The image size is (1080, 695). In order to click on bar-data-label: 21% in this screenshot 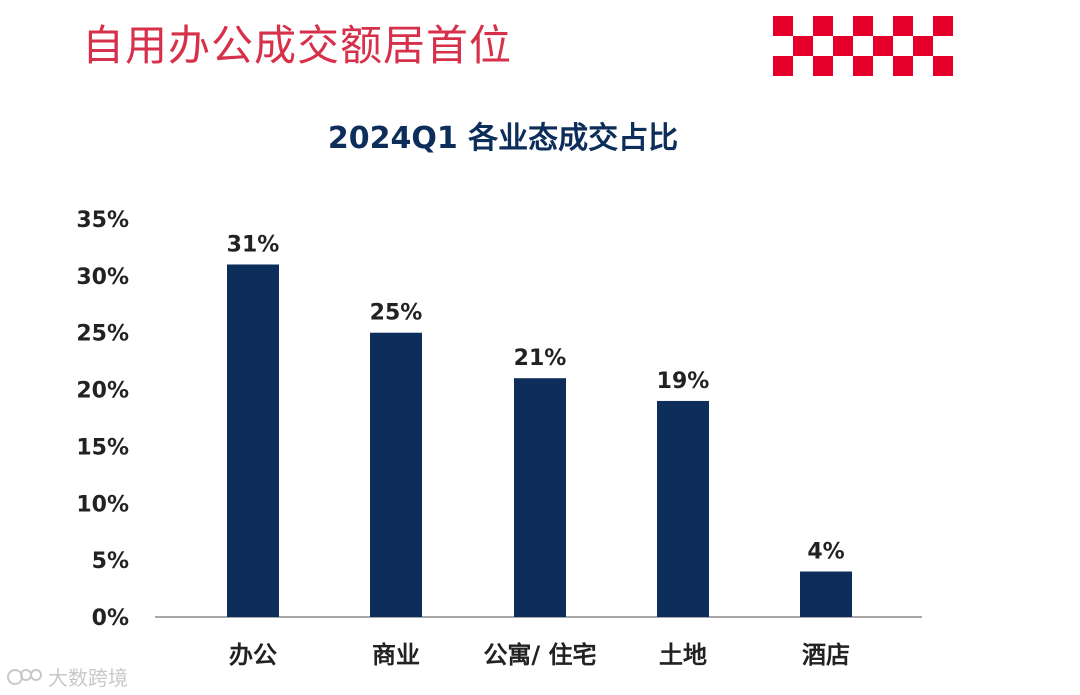, I will do `click(540, 358)`.